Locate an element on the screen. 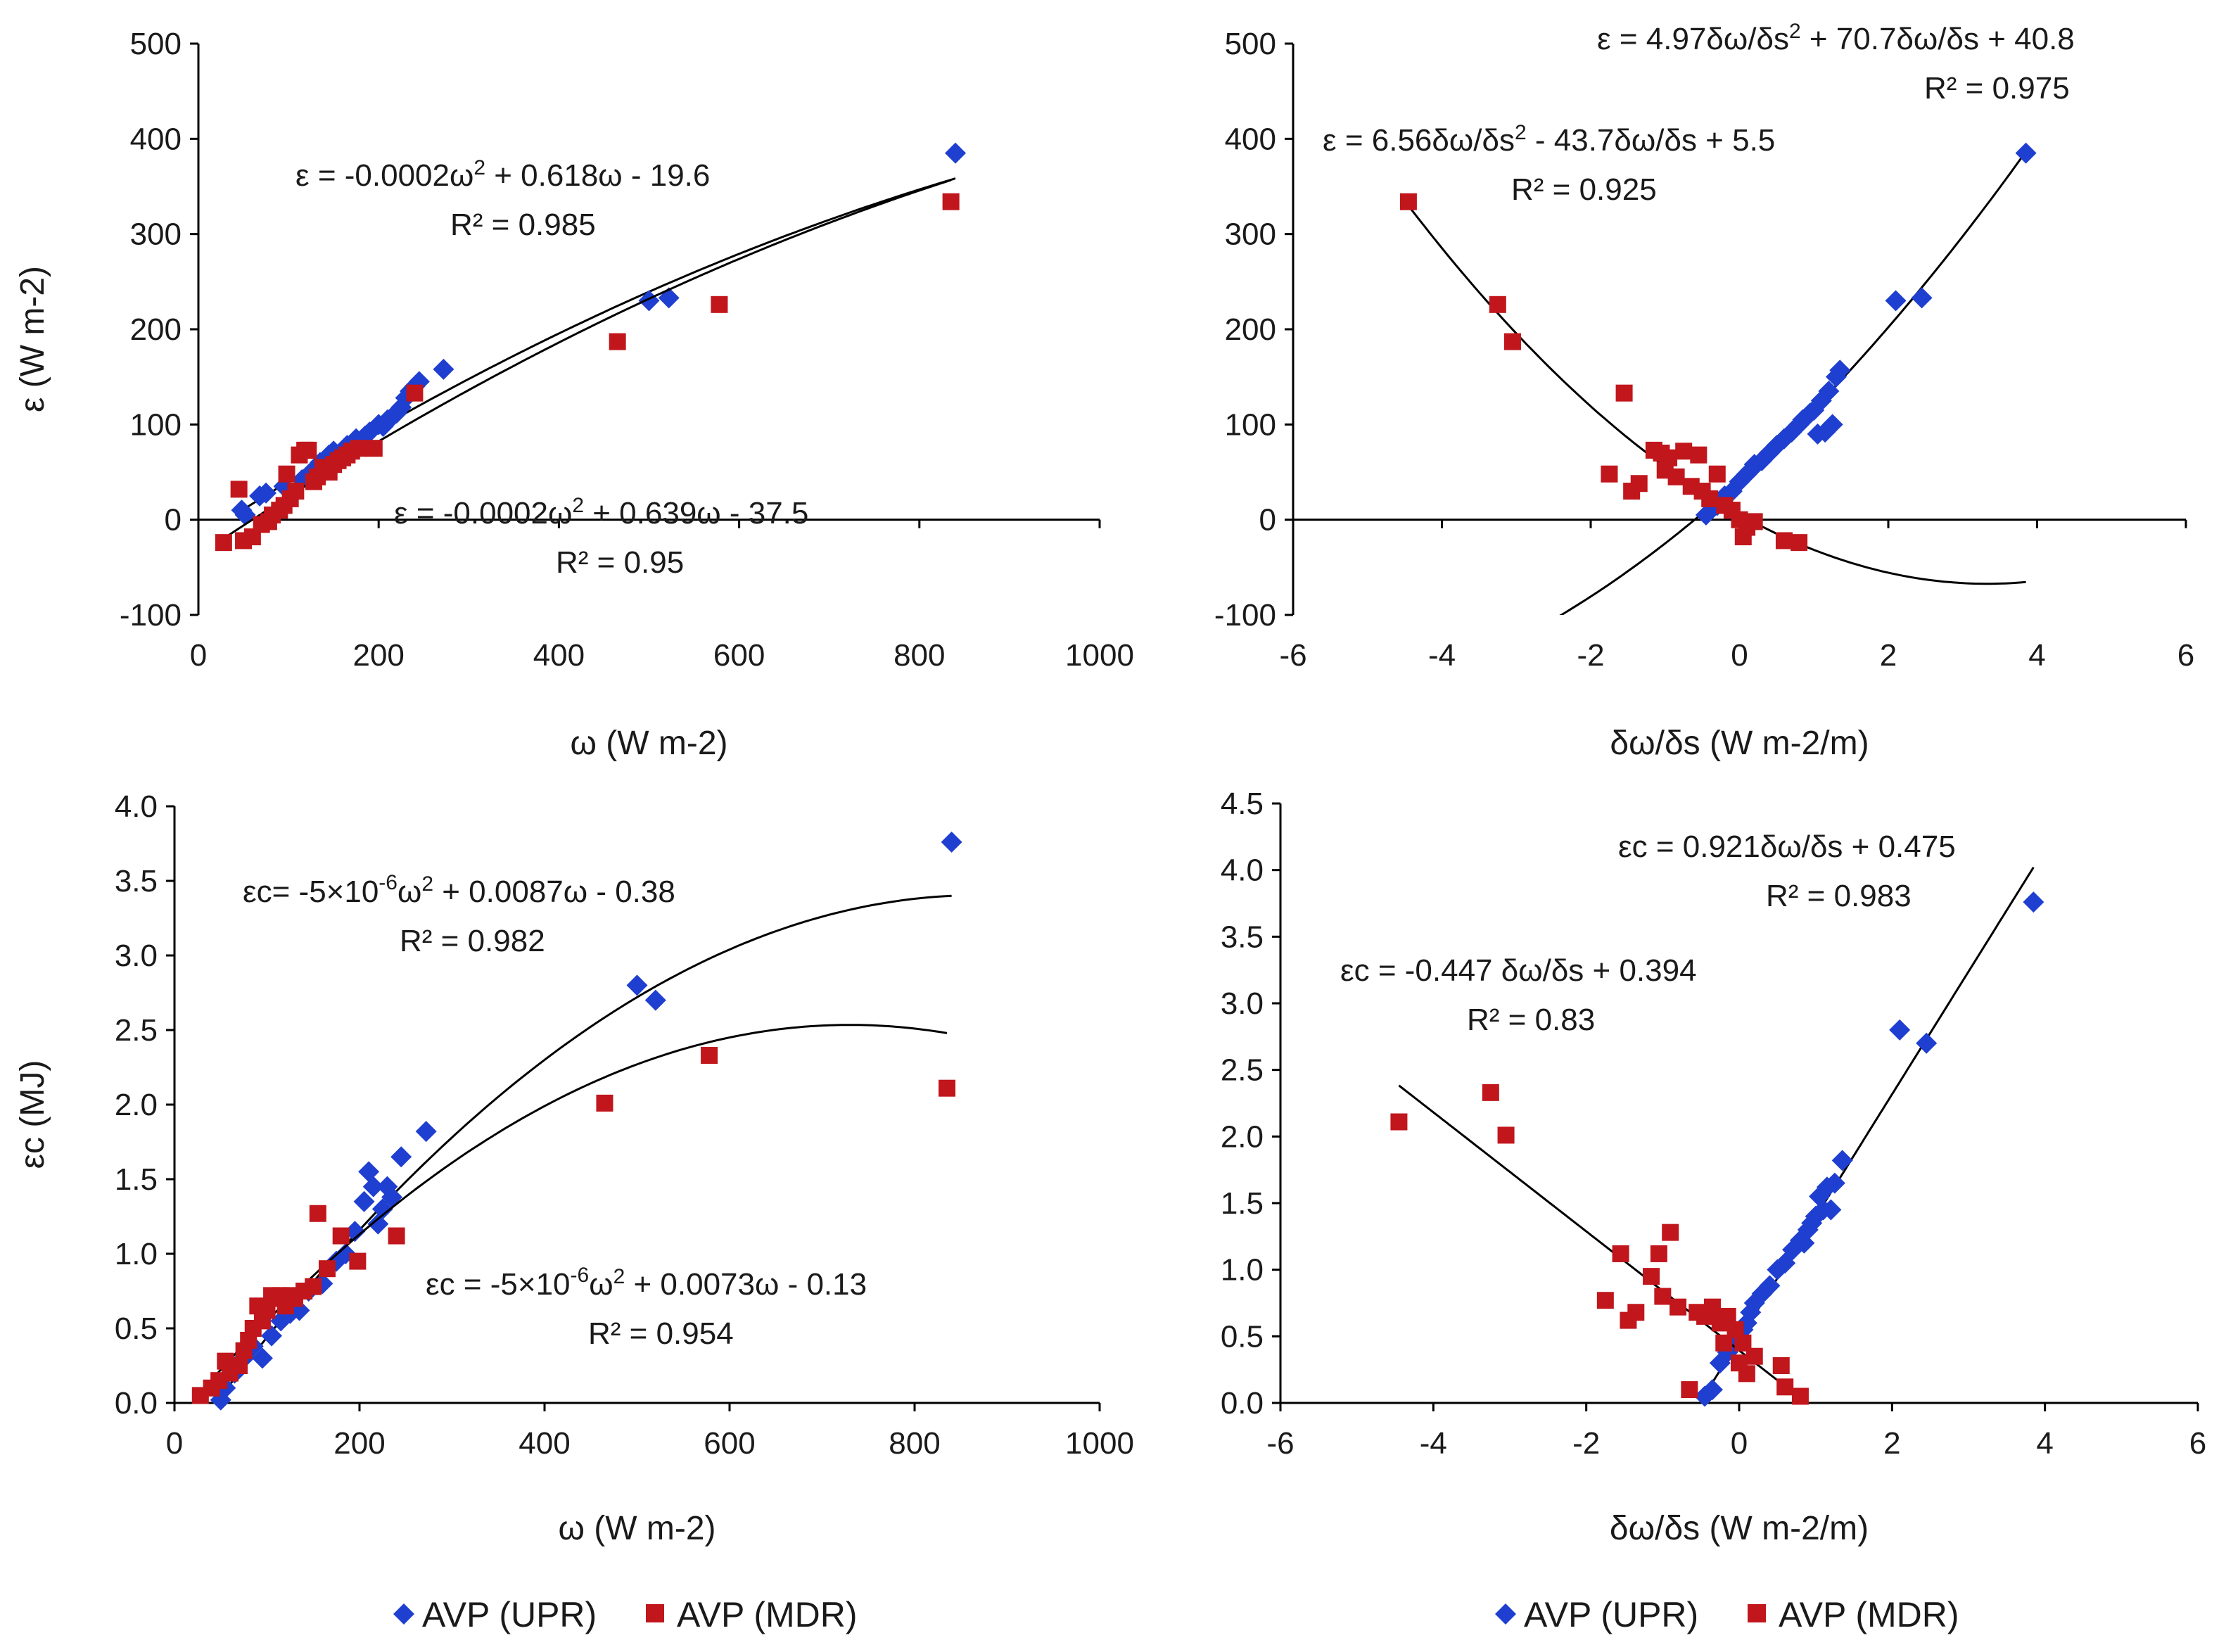 The height and width of the screenshot is (1652, 2226). y-tick-label: 0.0 is located at coordinates (136, 1403).